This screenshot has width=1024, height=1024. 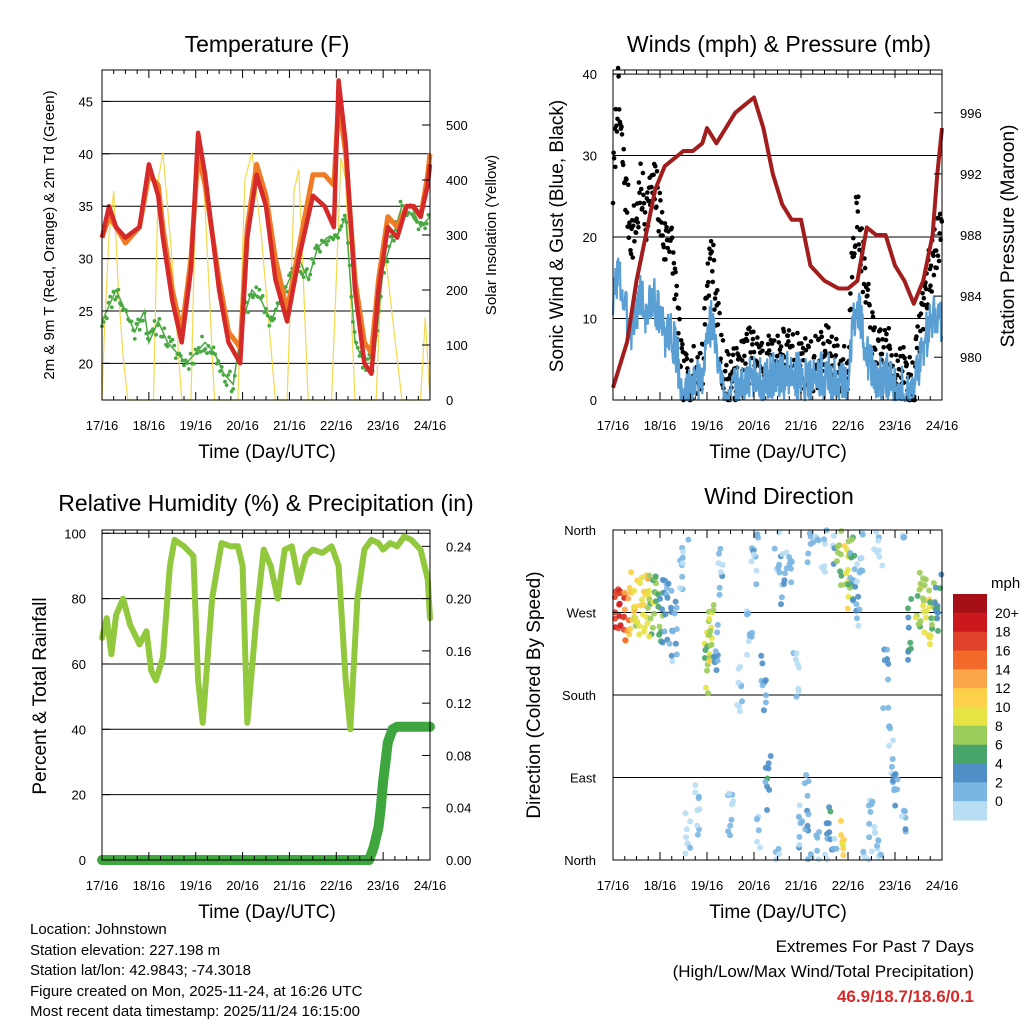 What do you see at coordinates (195, 425) in the screenshot?
I see `temperature-xtick-label: 19/16` at bounding box center [195, 425].